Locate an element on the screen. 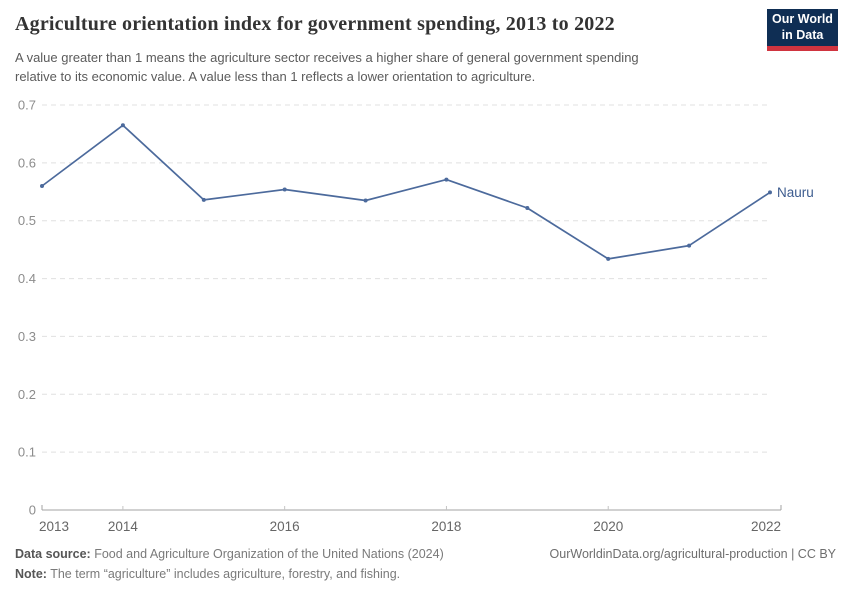  svg-text: 0.2 is located at coordinates (27, 394).